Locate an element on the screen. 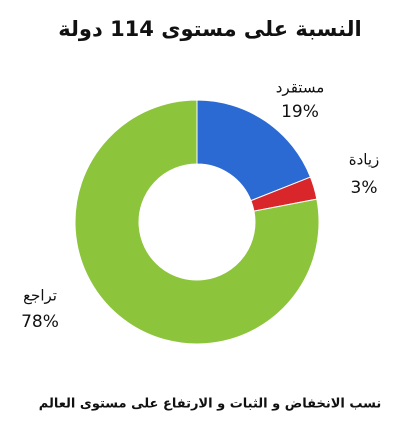 The height and width of the screenshot is (433, 420). category-label: زيادة is located at coordinates (364, 160).